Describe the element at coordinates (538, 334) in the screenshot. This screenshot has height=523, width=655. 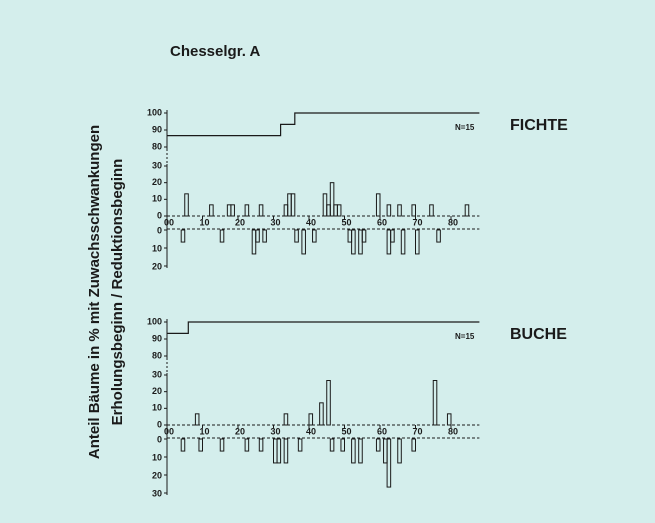
I see `panel-title: BUCHE` at that location.